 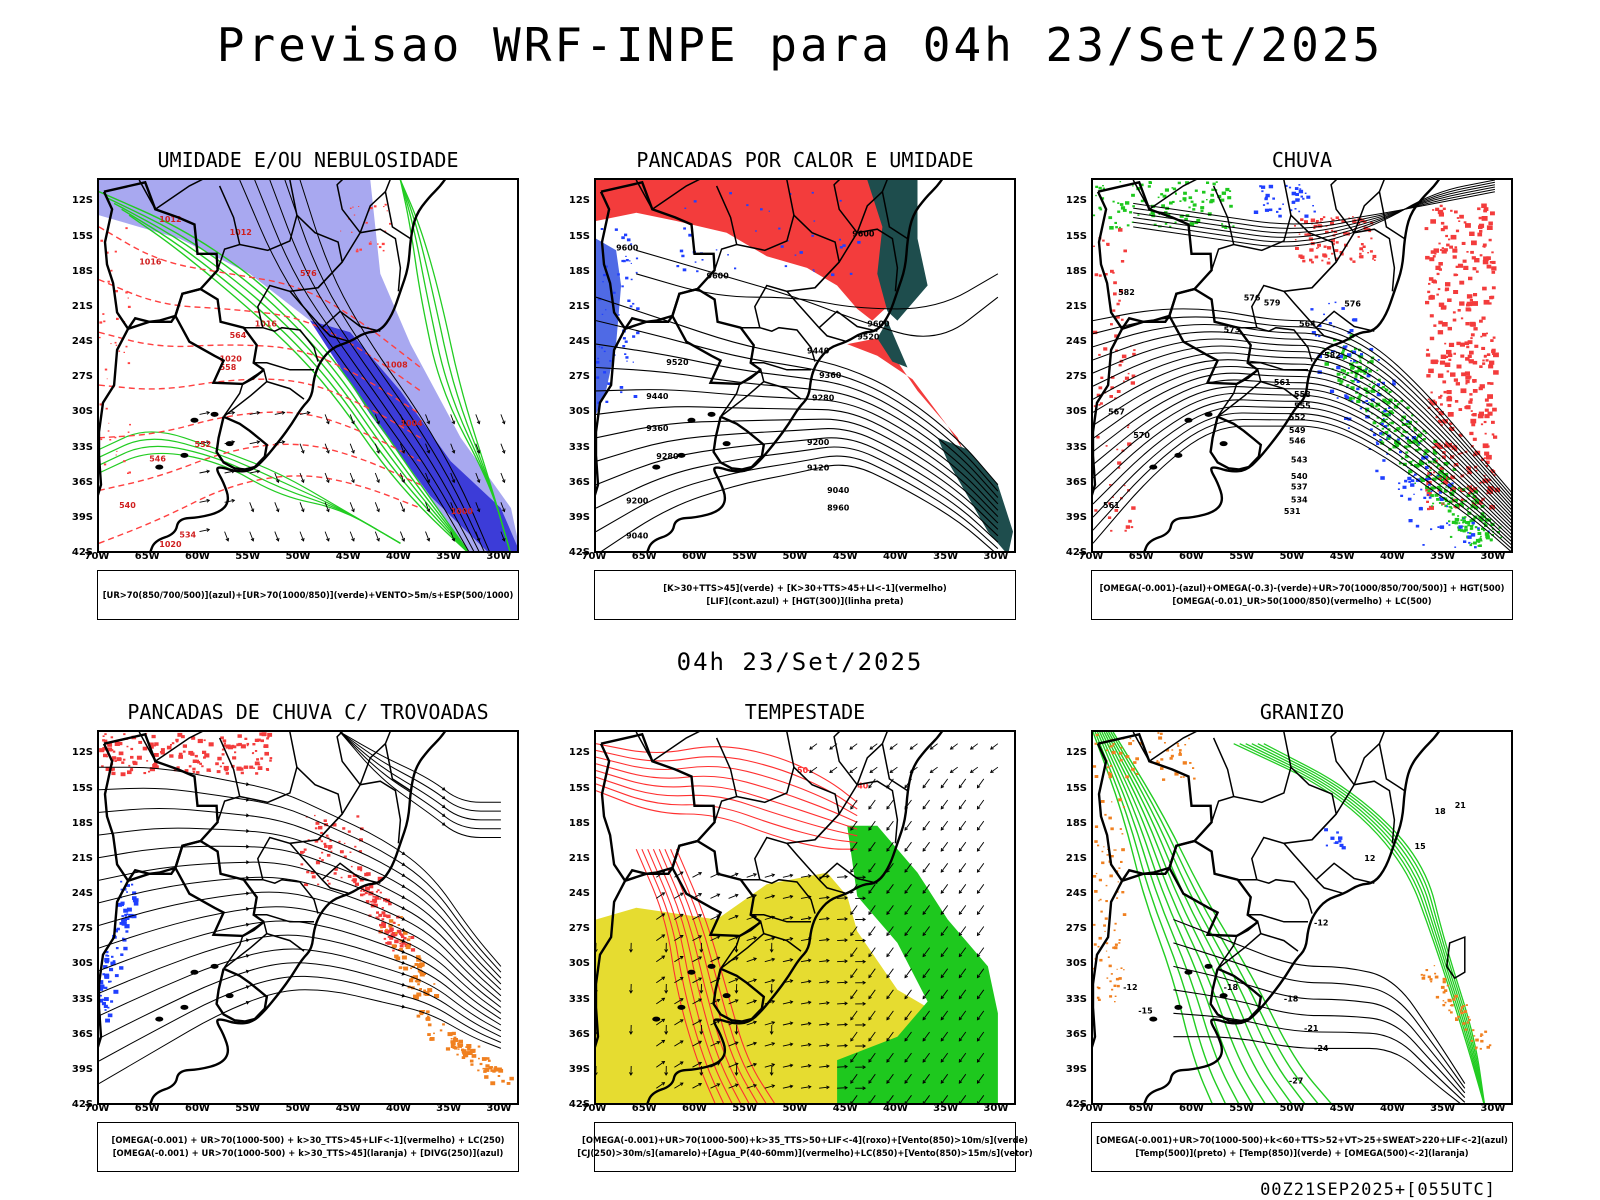 I want to click on lat-tick-label: 27S, so click(x=82, y=377).